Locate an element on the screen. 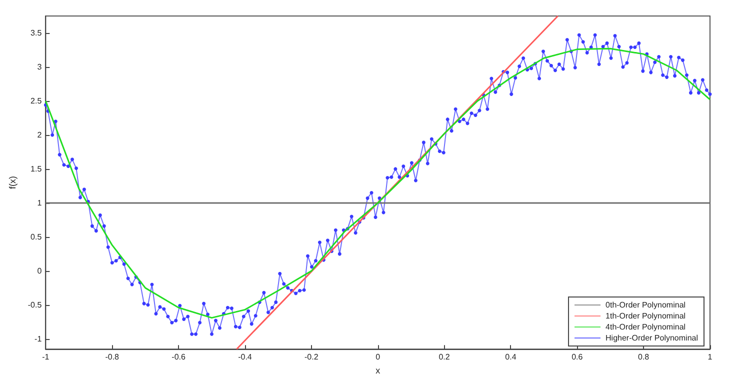 This screenshot has height=380, width=744. legend-label: Higher-Order Polynominal is located at coordinates (652, 338).